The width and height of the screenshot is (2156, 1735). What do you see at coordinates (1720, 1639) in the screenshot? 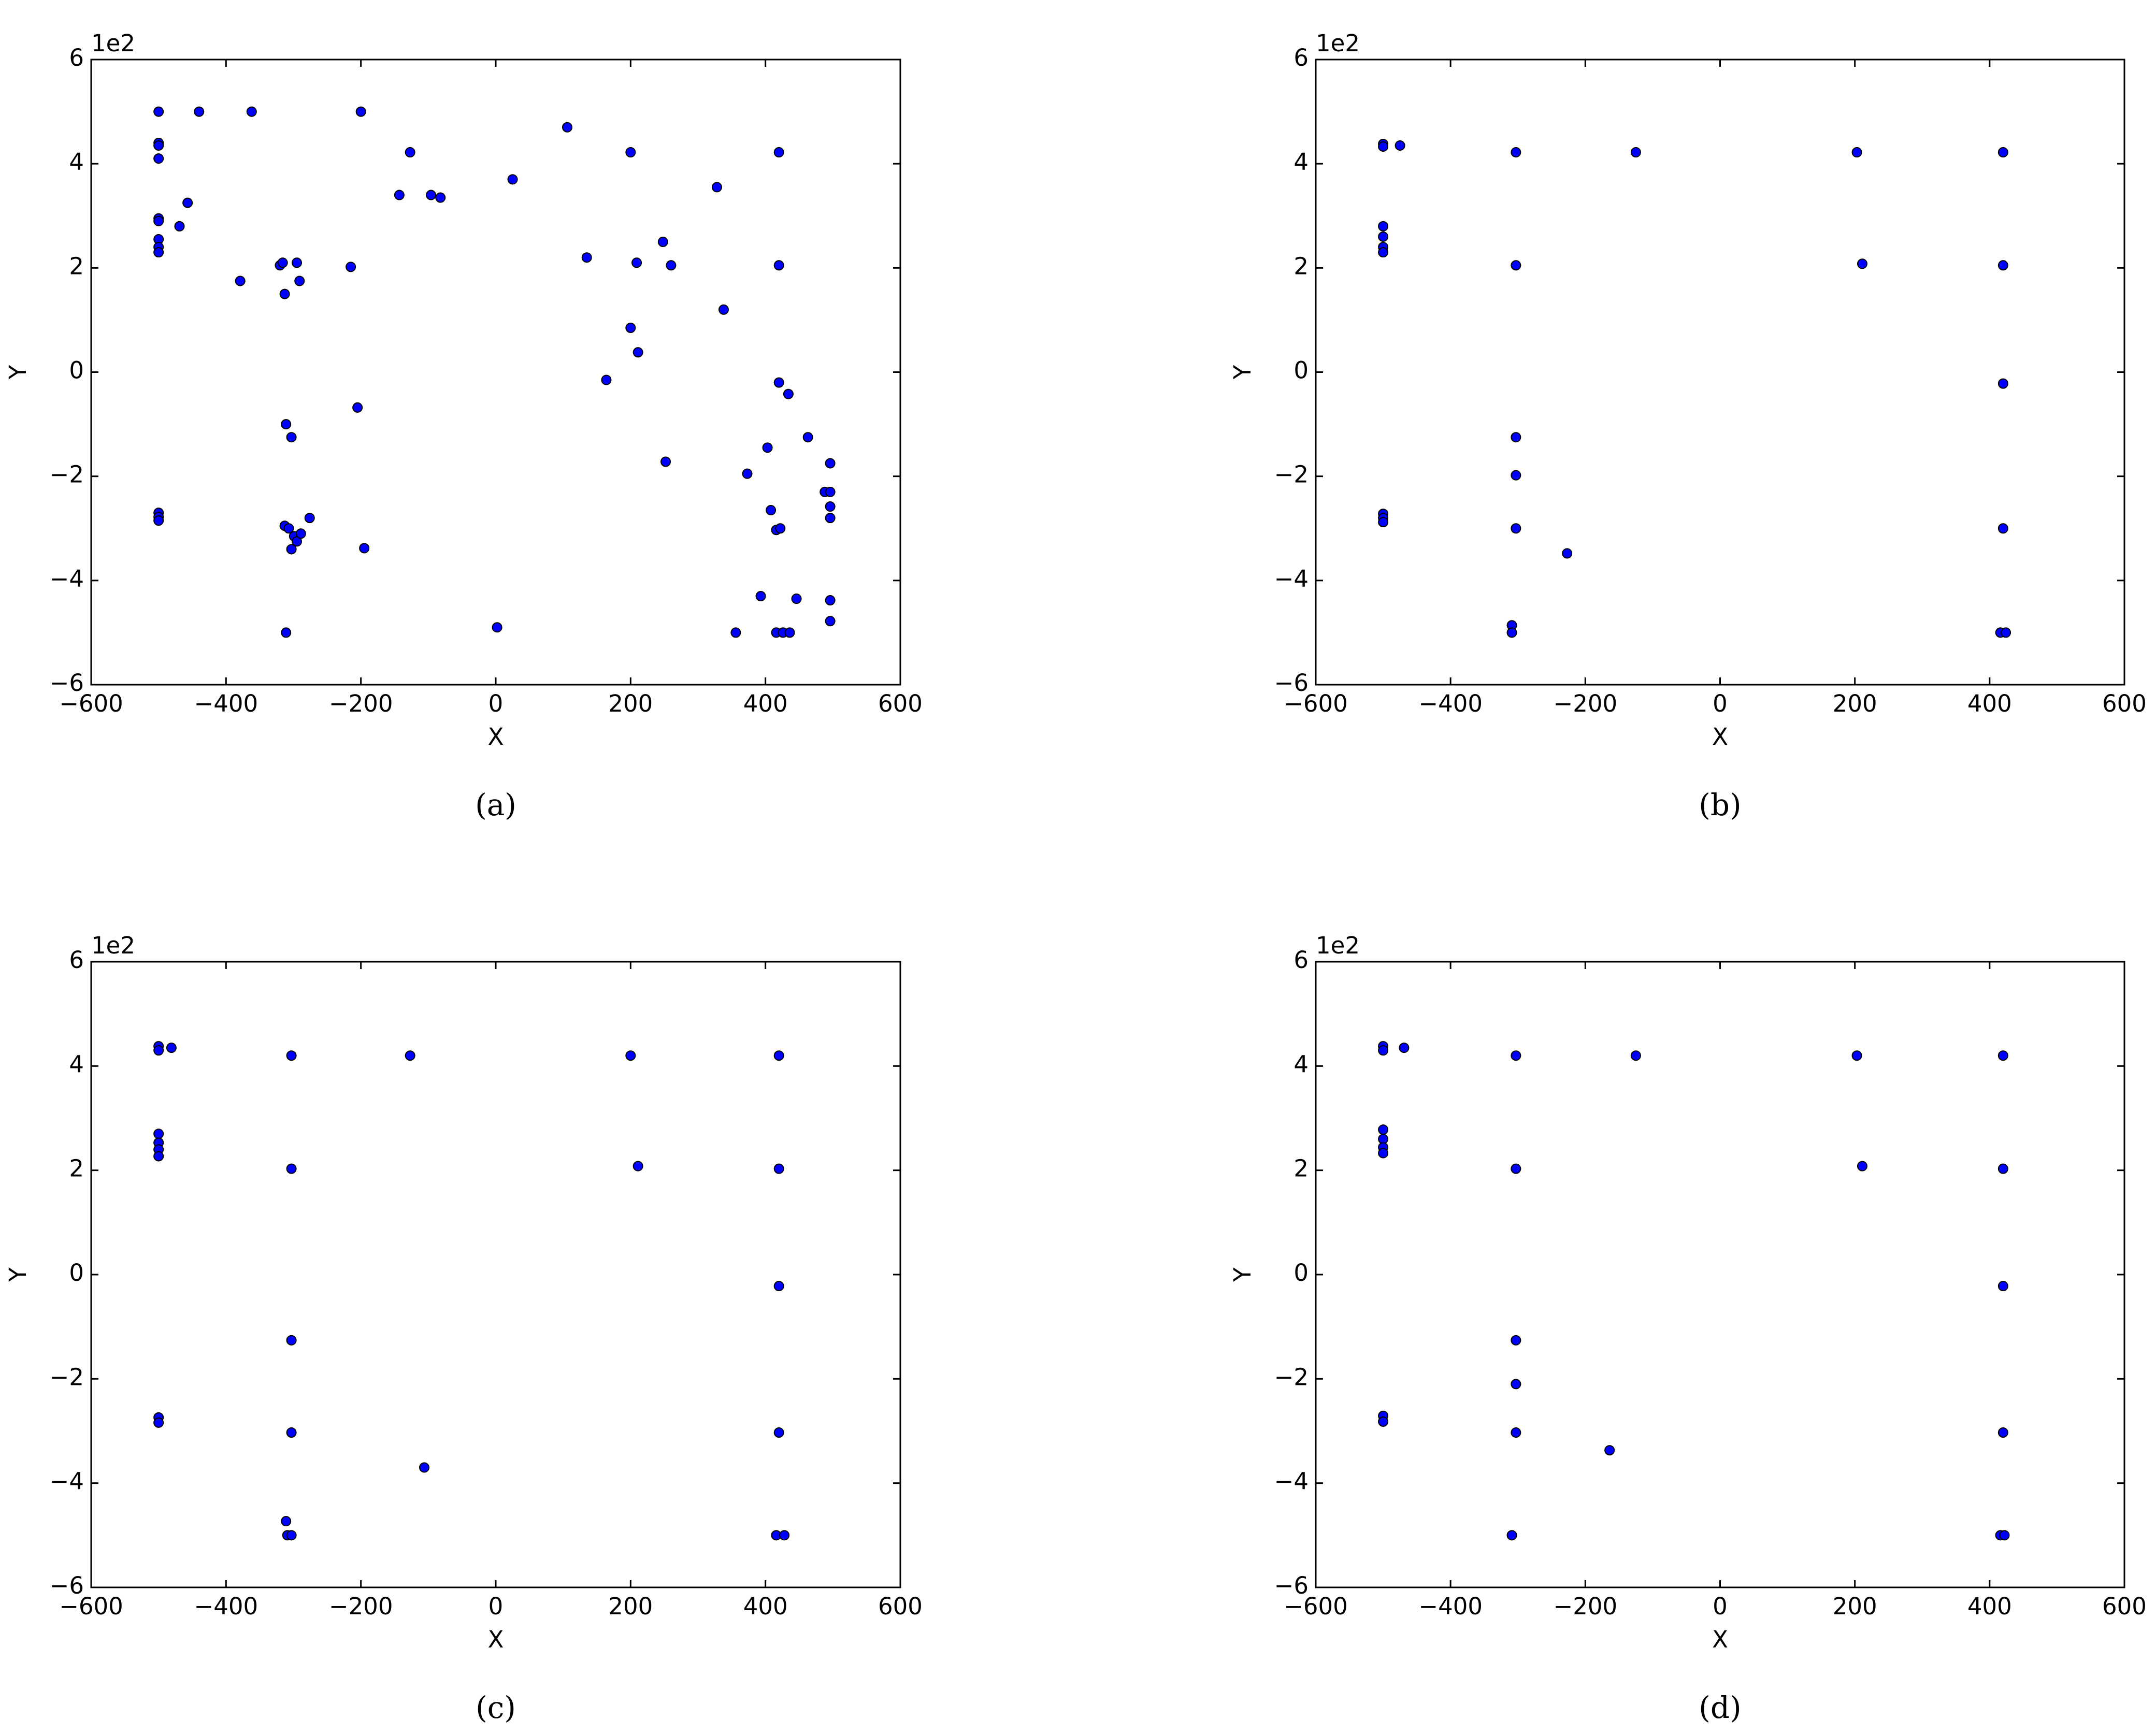
I see `x-axis-label: X` at bounding box center [1720, 1639].